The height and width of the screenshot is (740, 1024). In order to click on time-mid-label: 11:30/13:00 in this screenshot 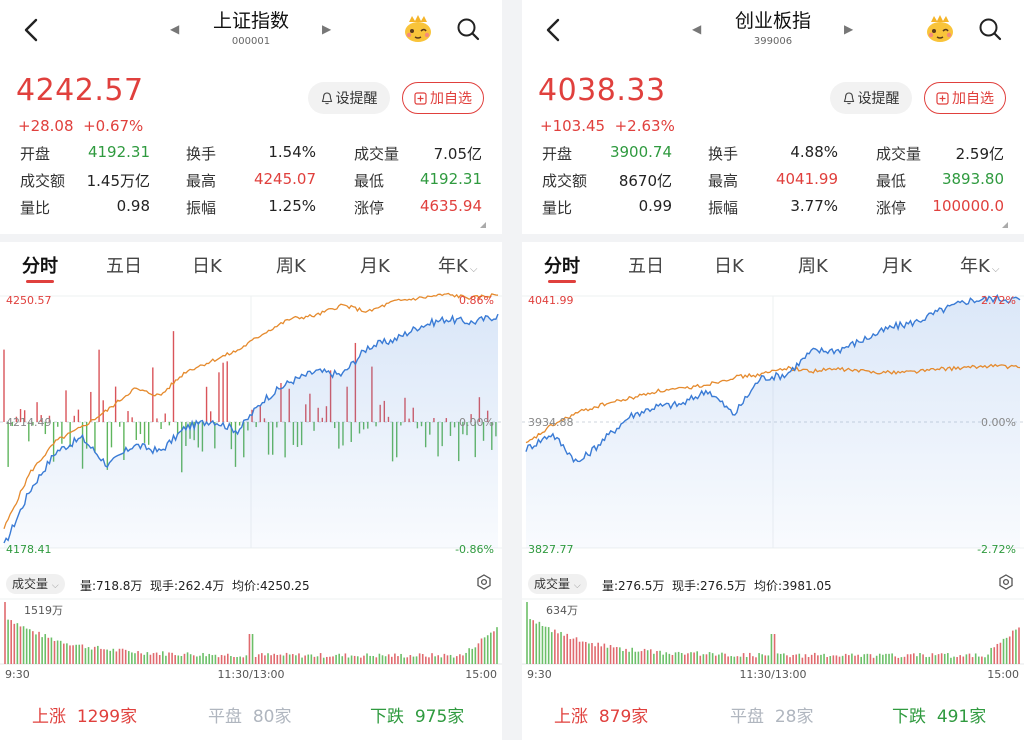, I will do `click(772, 674)`.